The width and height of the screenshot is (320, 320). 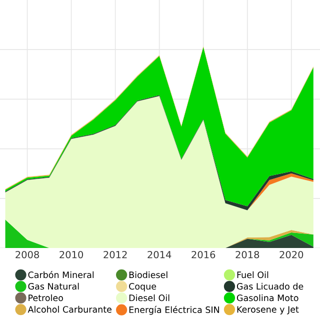 I want to click on legend-label: Diesel Oil, so click(x=149, y=298).